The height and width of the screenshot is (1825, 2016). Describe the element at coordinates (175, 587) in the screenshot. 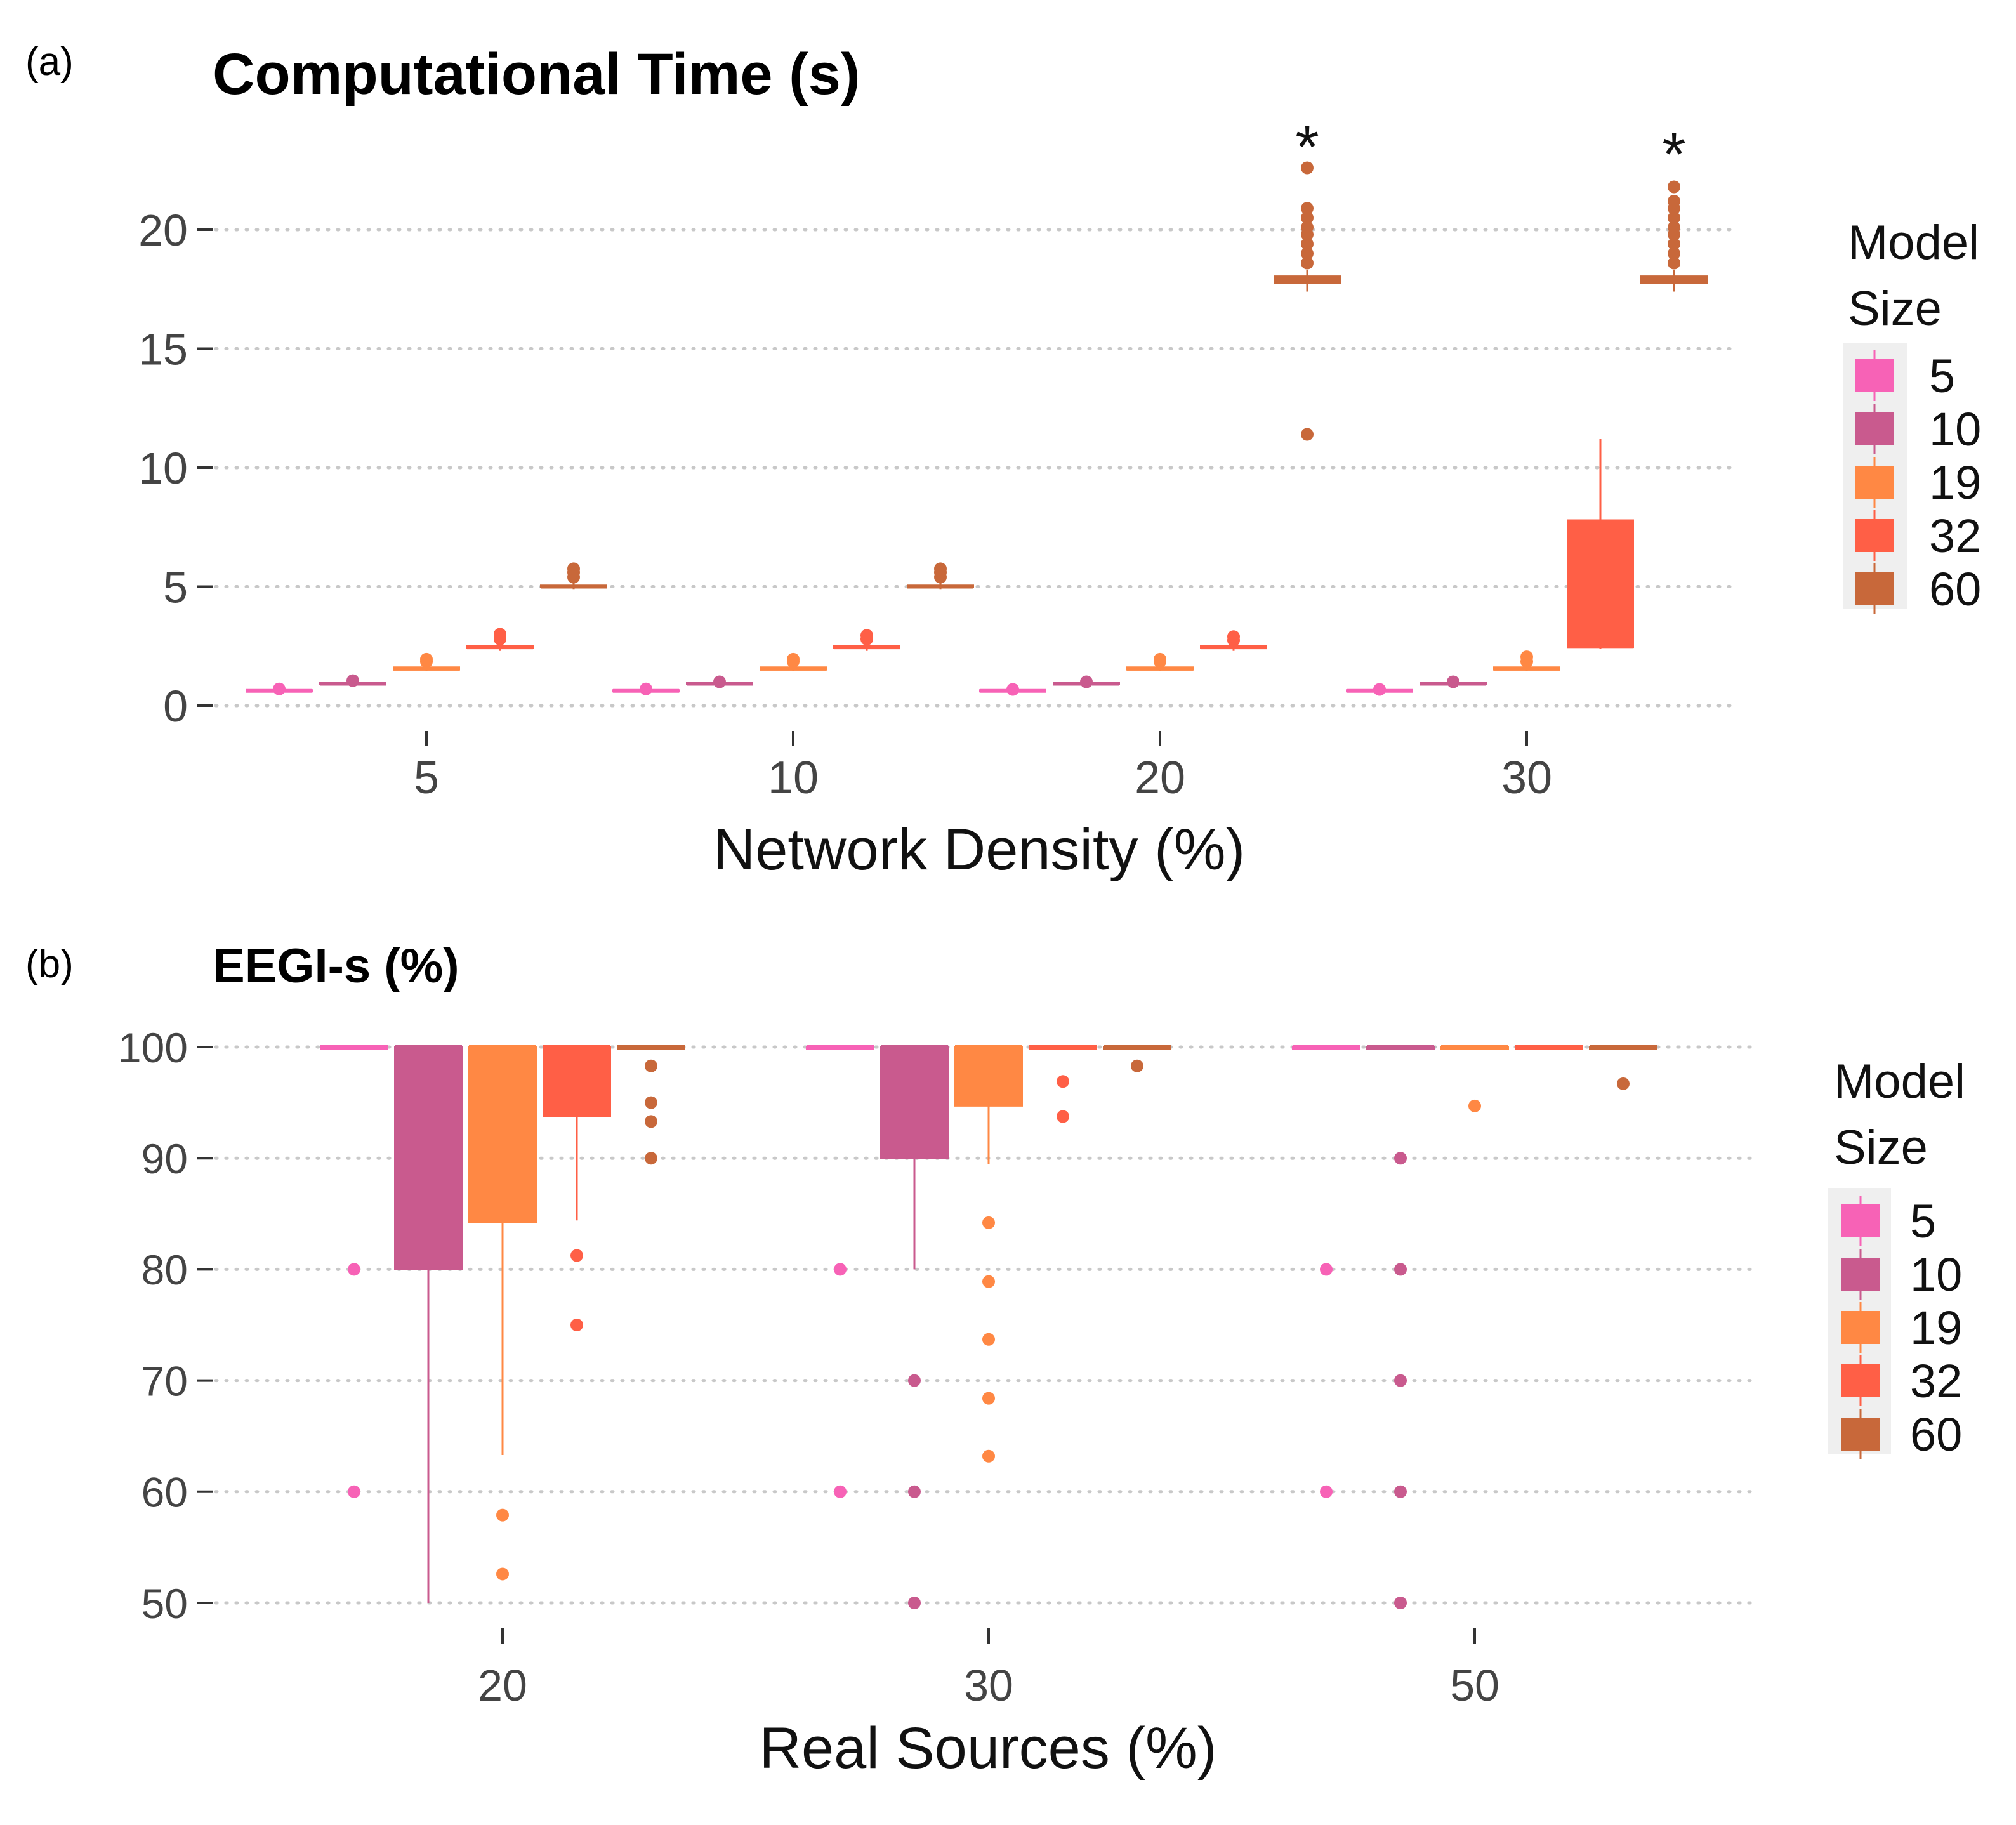

I see `y-tick-label: 5` at that location.